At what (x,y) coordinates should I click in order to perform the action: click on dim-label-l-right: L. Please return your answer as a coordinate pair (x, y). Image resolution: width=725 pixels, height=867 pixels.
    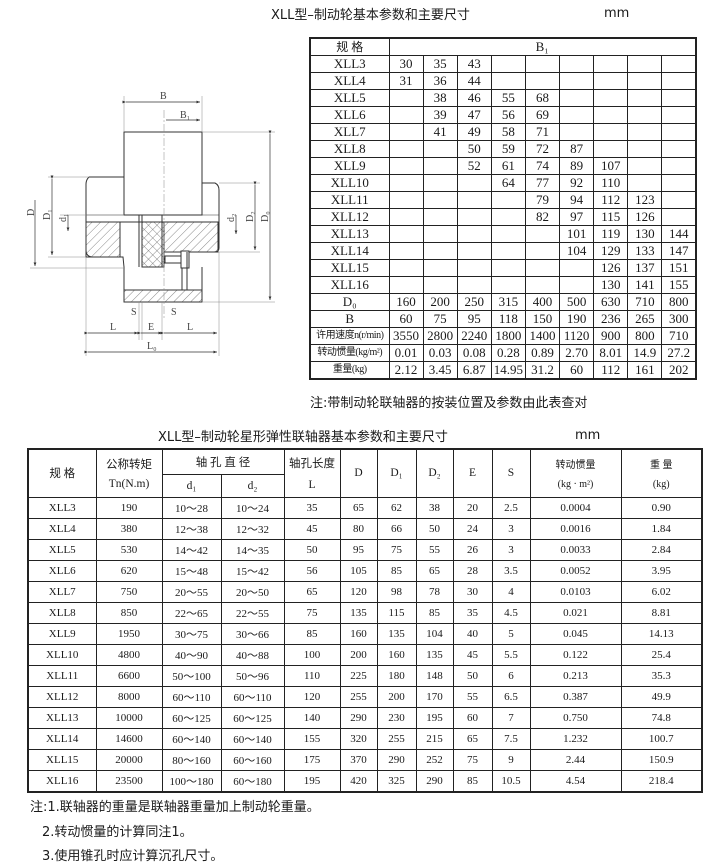
    Looking at the image, I should click on (190, 327).